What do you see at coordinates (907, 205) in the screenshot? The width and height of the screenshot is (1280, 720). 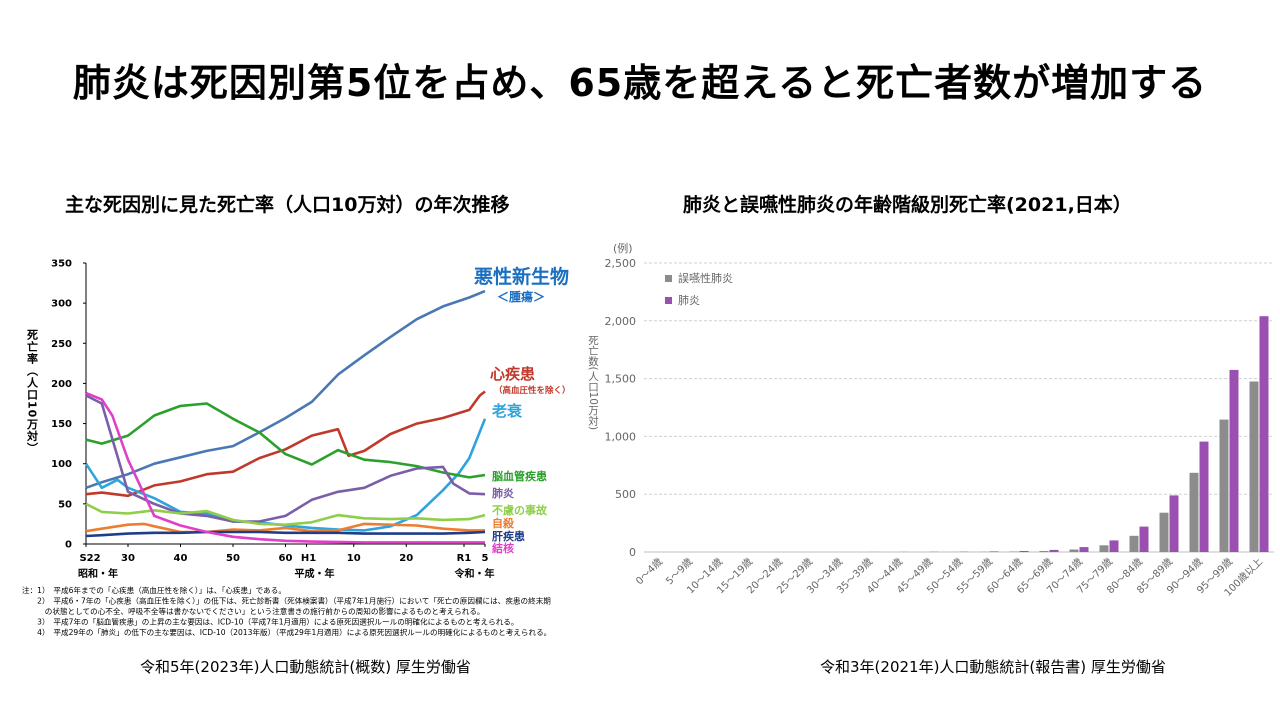 I see `right-chart-title: 肺炎と誤嚥性肺炎の年齢階級別死亡率(2021,日本）` at bounding box center [907, 205].